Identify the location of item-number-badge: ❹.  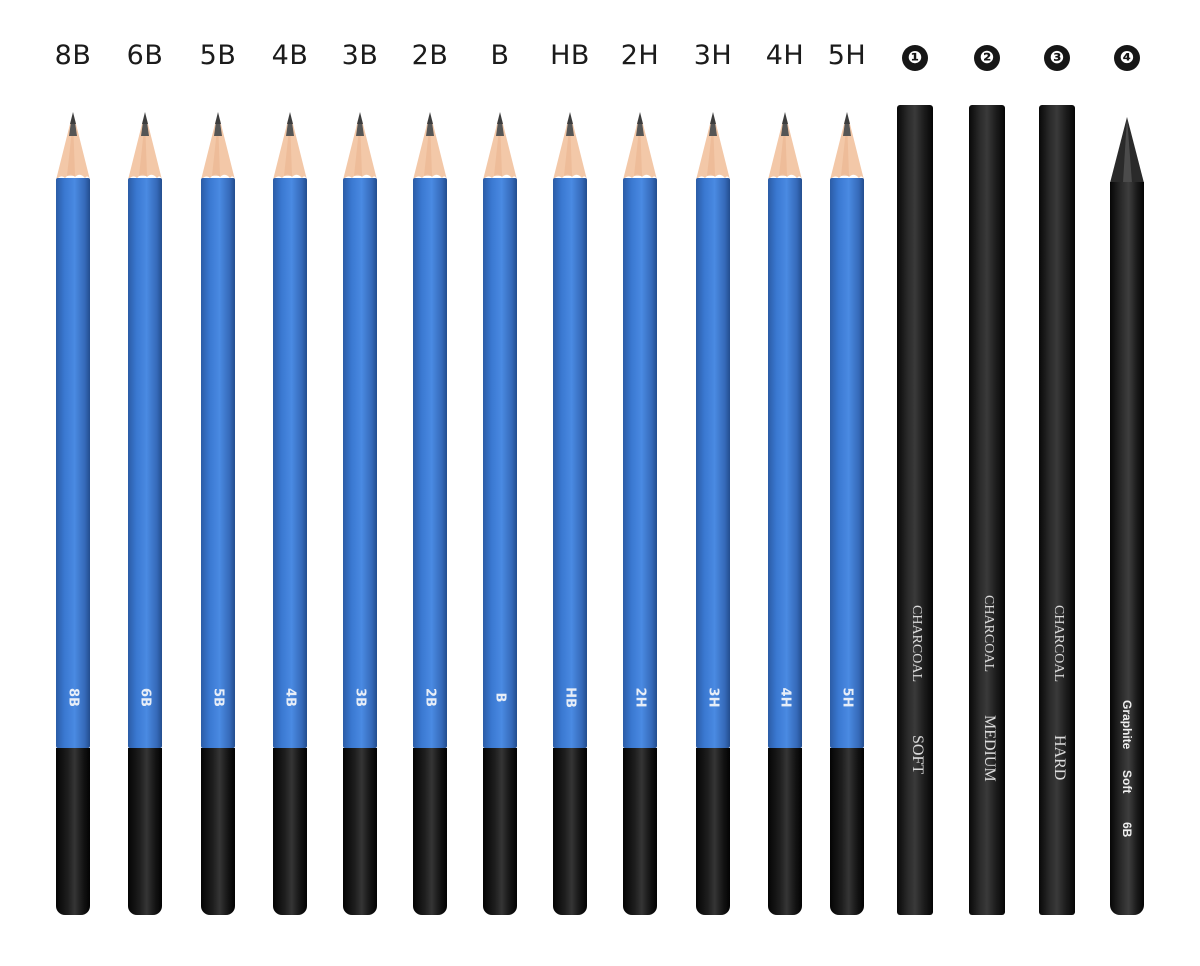
(1127, 58).